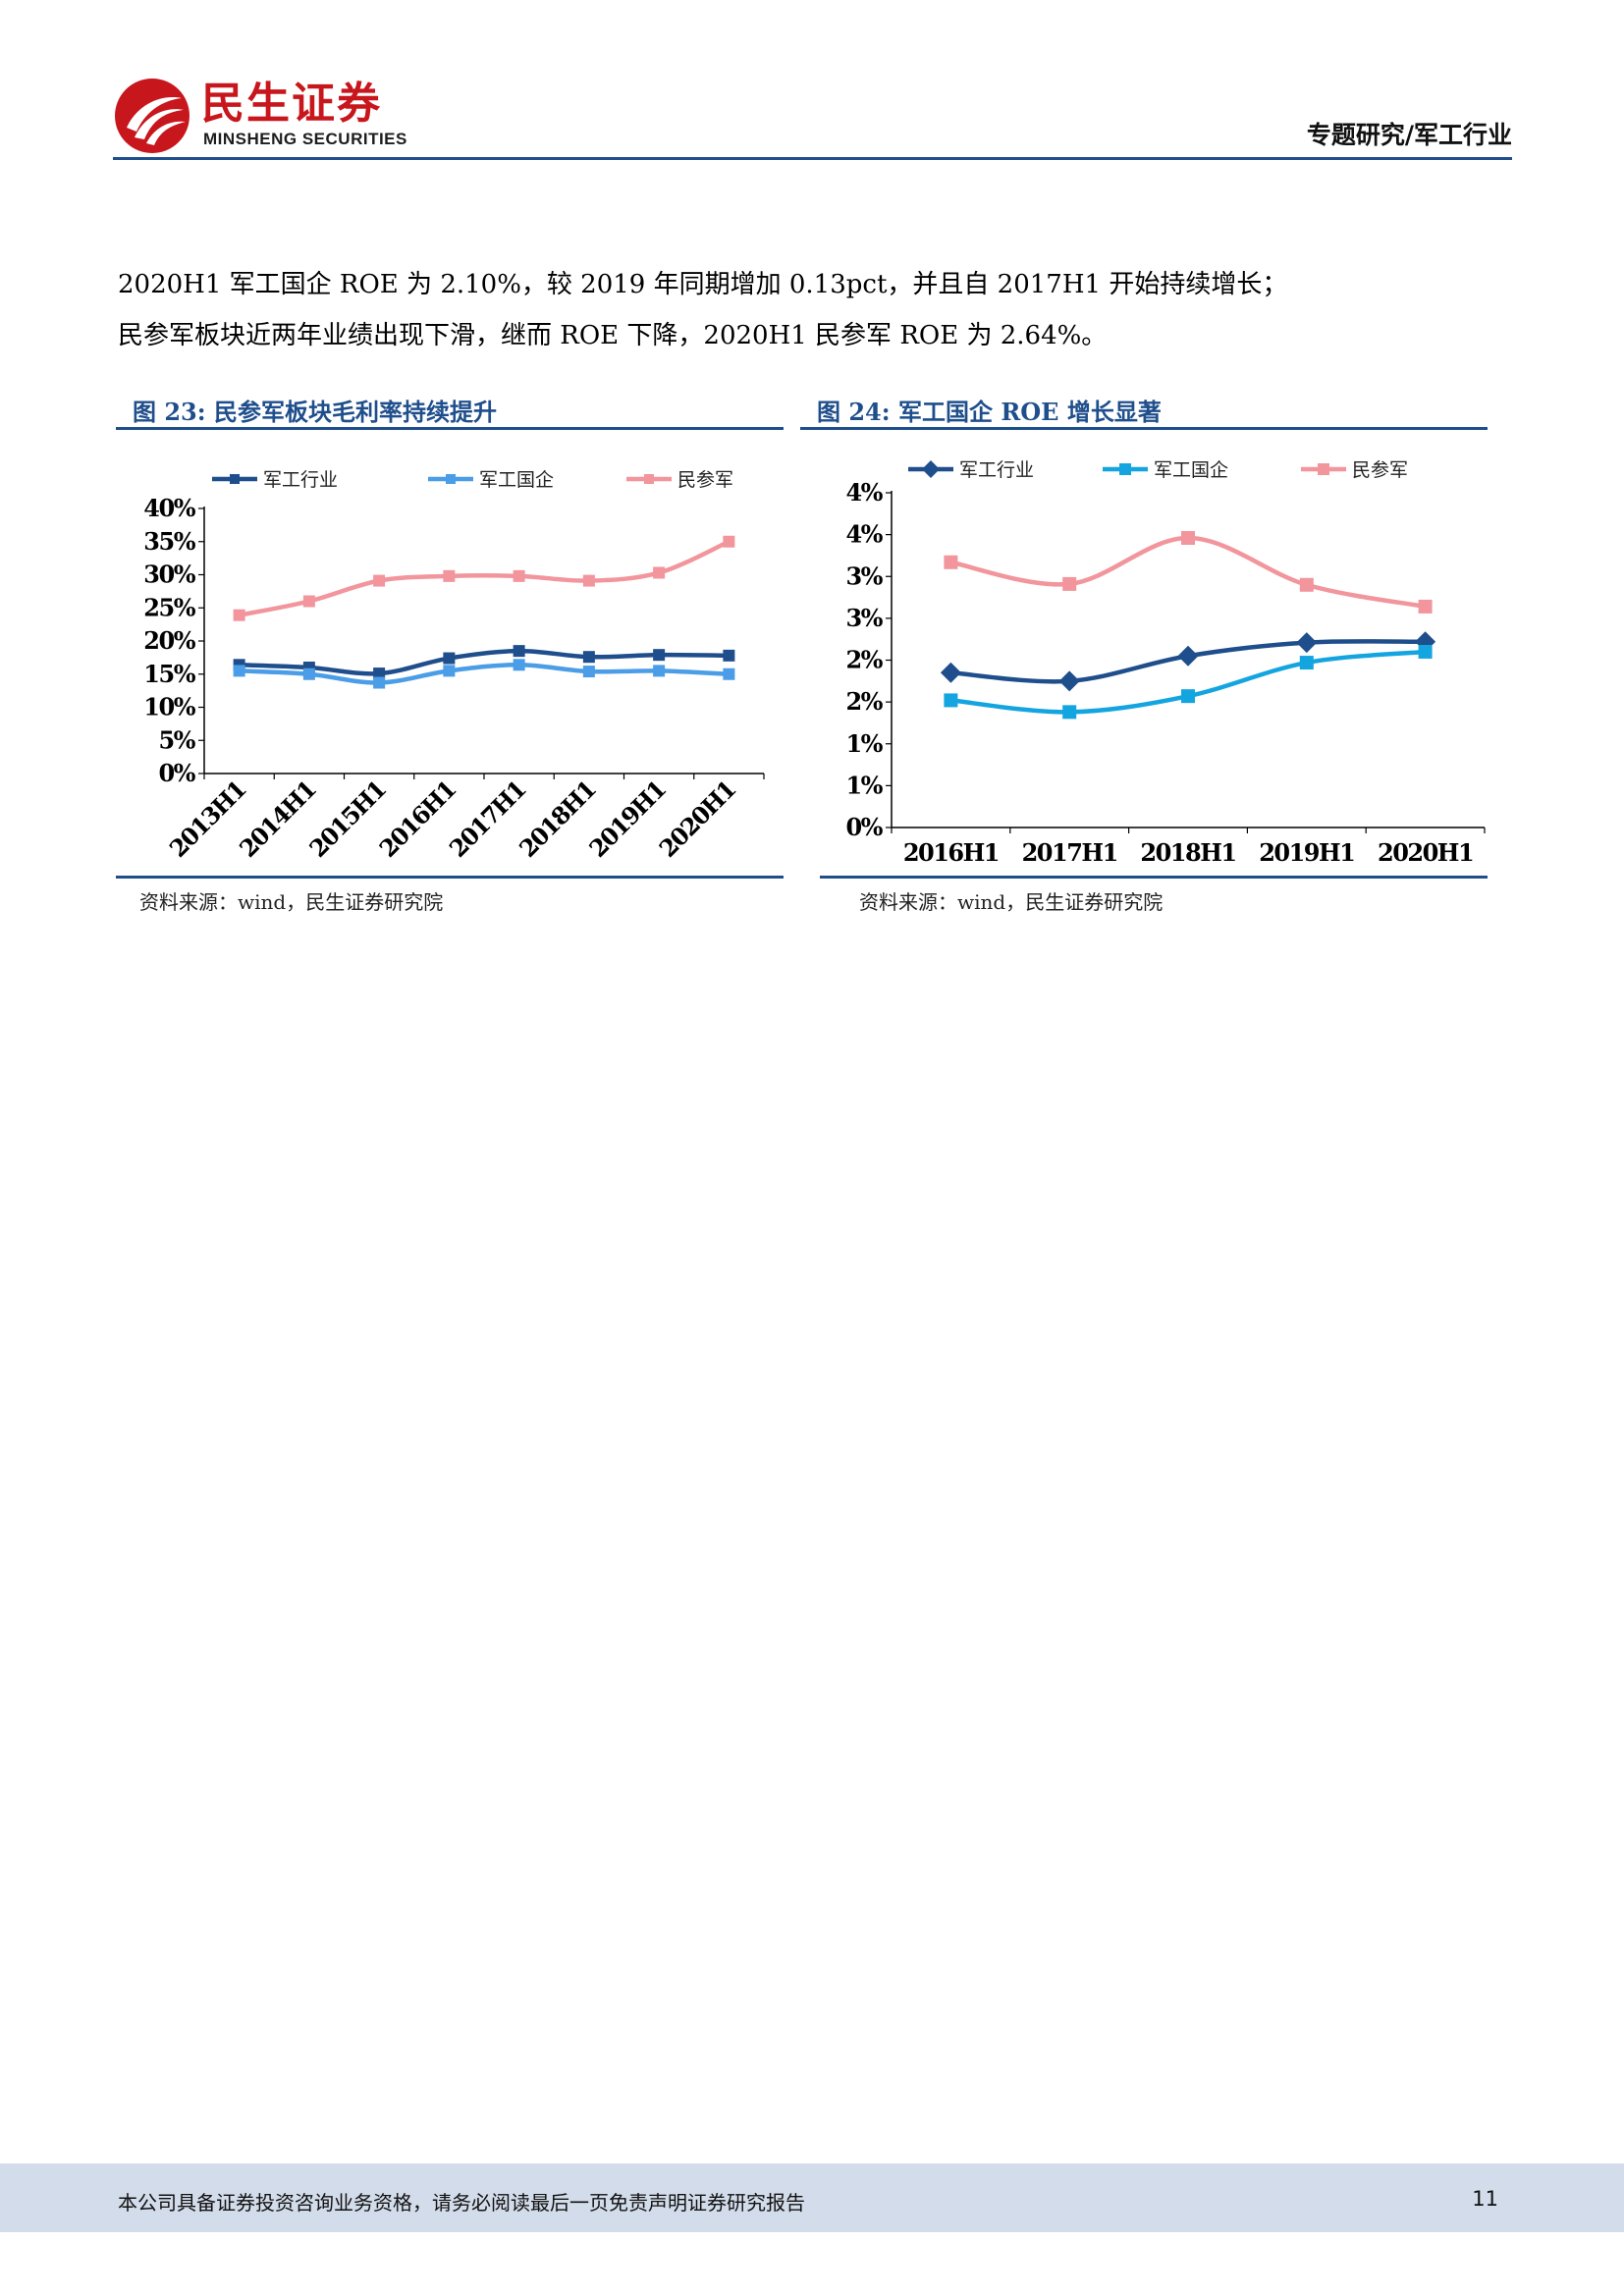 The height and width of the screenshot is (2296, 1624). Describe the element at coordinates (169, 541) in the screenshot. I see `y-tick-label: 35%` at that location.